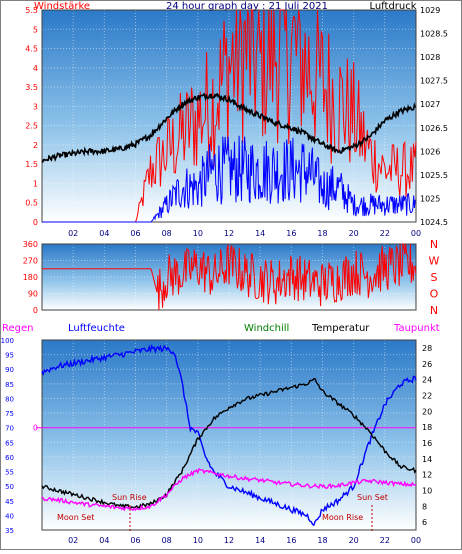 Image resolution: width=462 pixels, height=554 pixels. I want to click on wind-avg-line, so click(229, 179).